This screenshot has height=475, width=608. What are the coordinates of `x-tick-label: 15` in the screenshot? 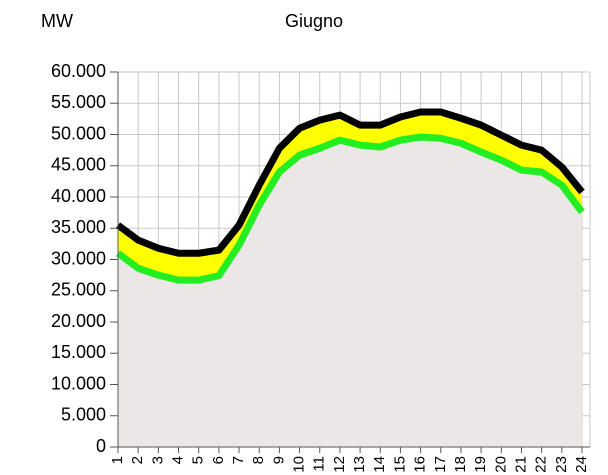 It's located at (399, 464).